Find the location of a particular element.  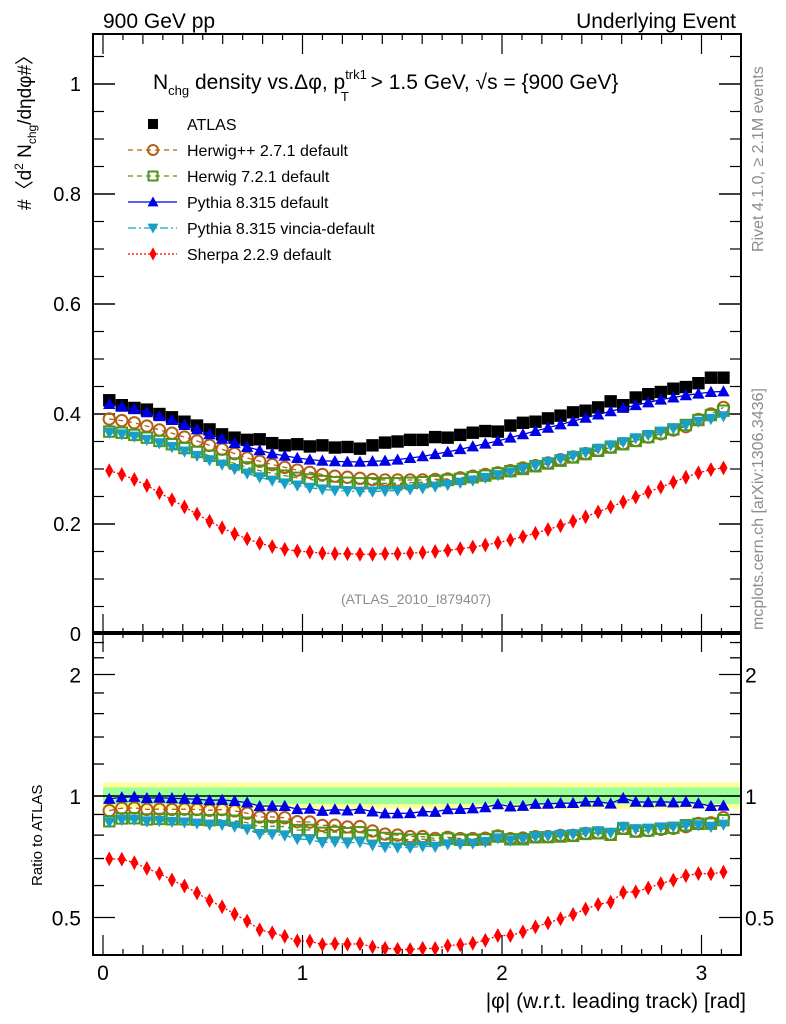

x-tick-label: 0 is located at coordinates (103, 973).